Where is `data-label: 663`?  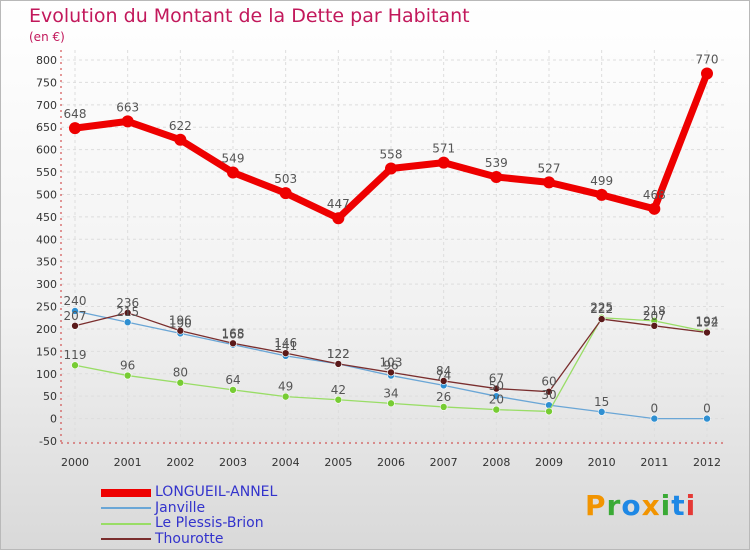 data-label: 663 is located at coordinates (127, 107).